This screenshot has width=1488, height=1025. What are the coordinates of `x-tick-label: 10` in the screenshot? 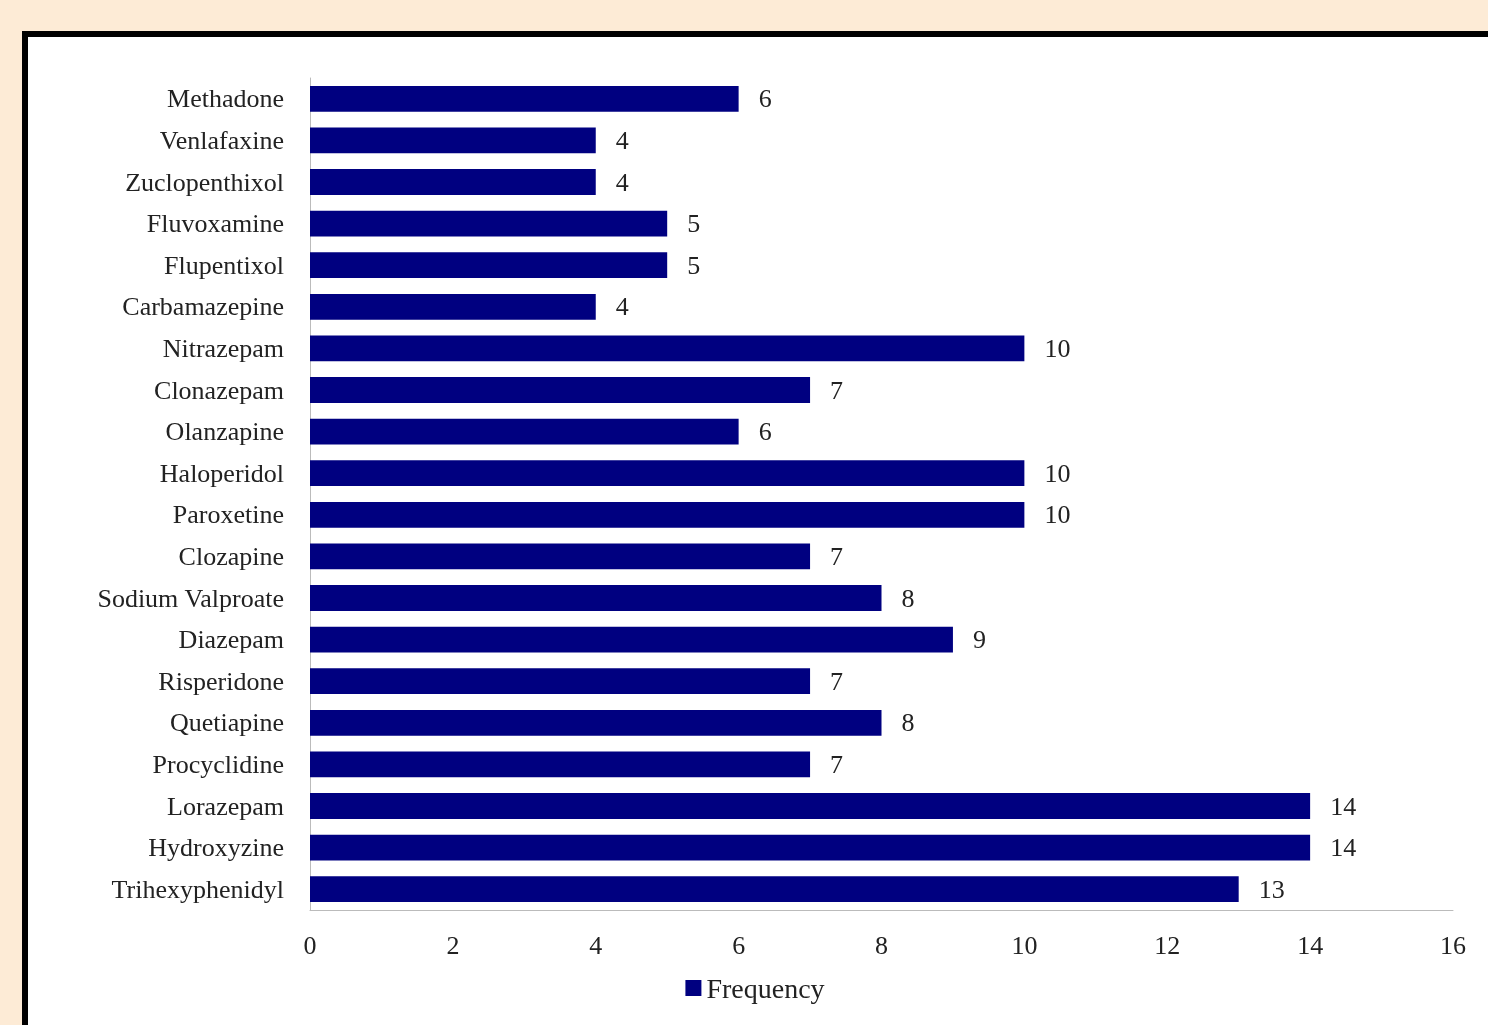 It's located at (1024, 945).